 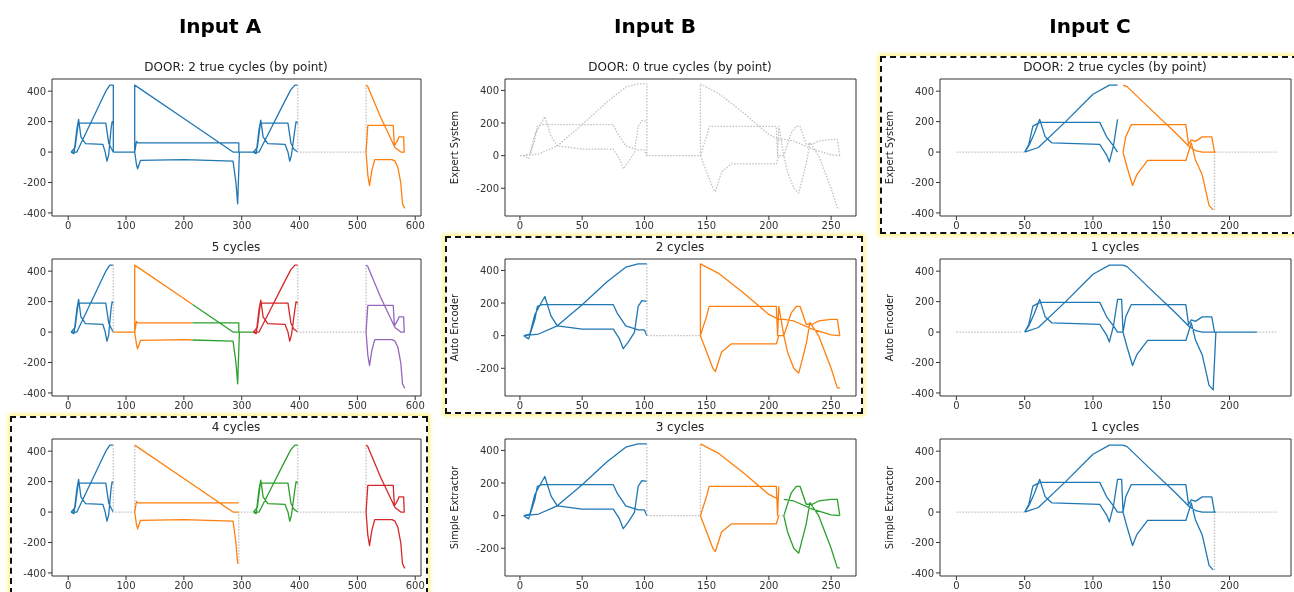 I want to click on chart-title: Input A, so click(x=220, y=26).